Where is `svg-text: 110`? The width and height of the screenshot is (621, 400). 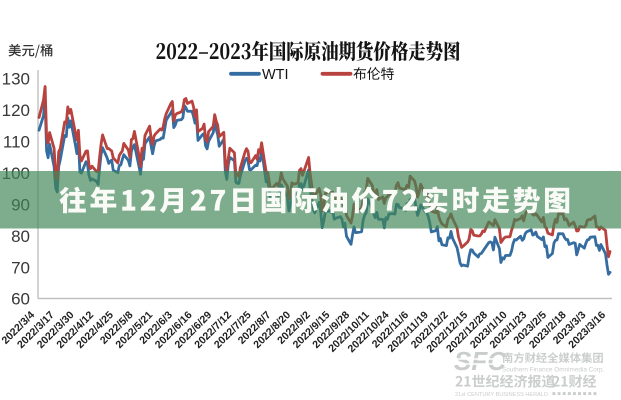 svg-text: 110 is located at coordinates (16, 142).